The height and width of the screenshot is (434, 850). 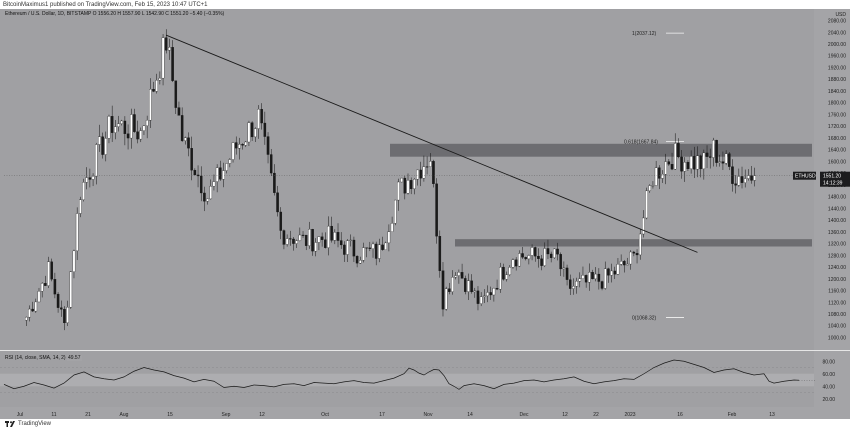 What do you see at coordinates (837, 221) in the screenshot?
I see `price-tick: 1400.00` at bounding box center [837, 221].